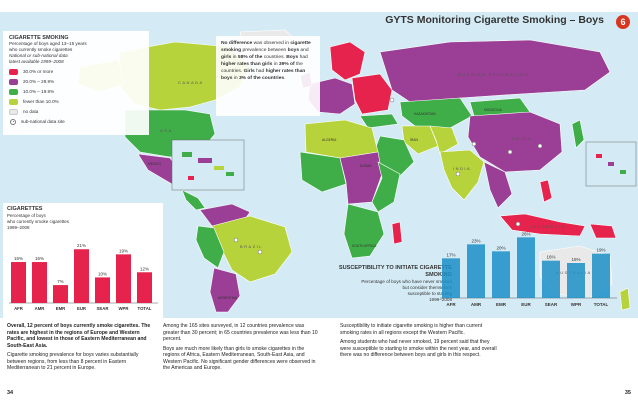 This screenshot has width=638, height=414. I want to click on chart-title: CIGARETTES, so click(25, 209).